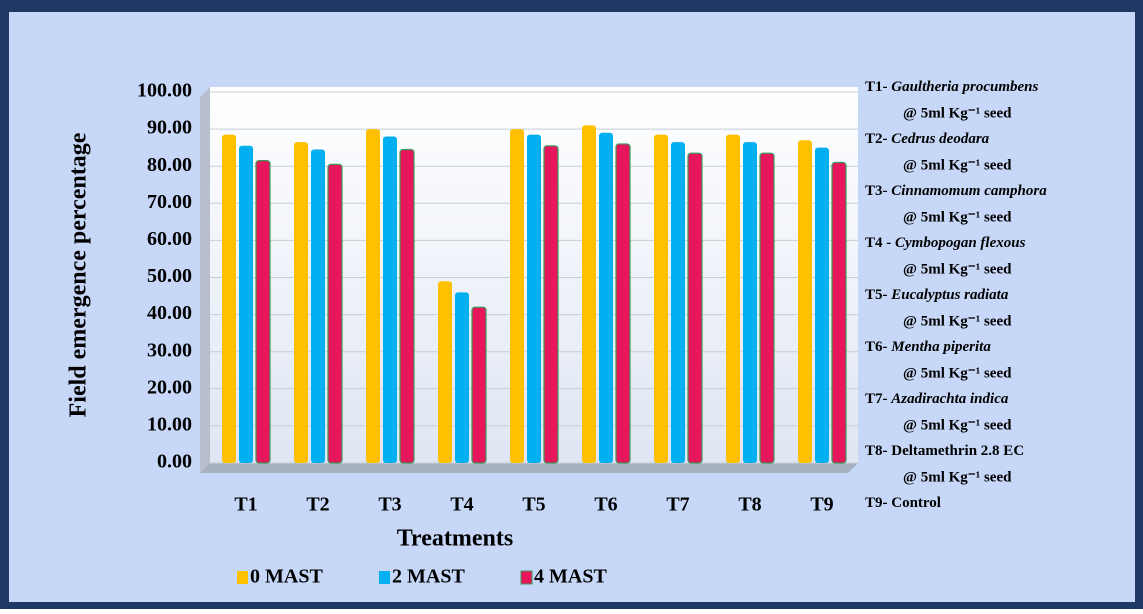  Describe the element at coordinates (821, 505) in the screenshot. I see `x-tick-label: T9` at that location.